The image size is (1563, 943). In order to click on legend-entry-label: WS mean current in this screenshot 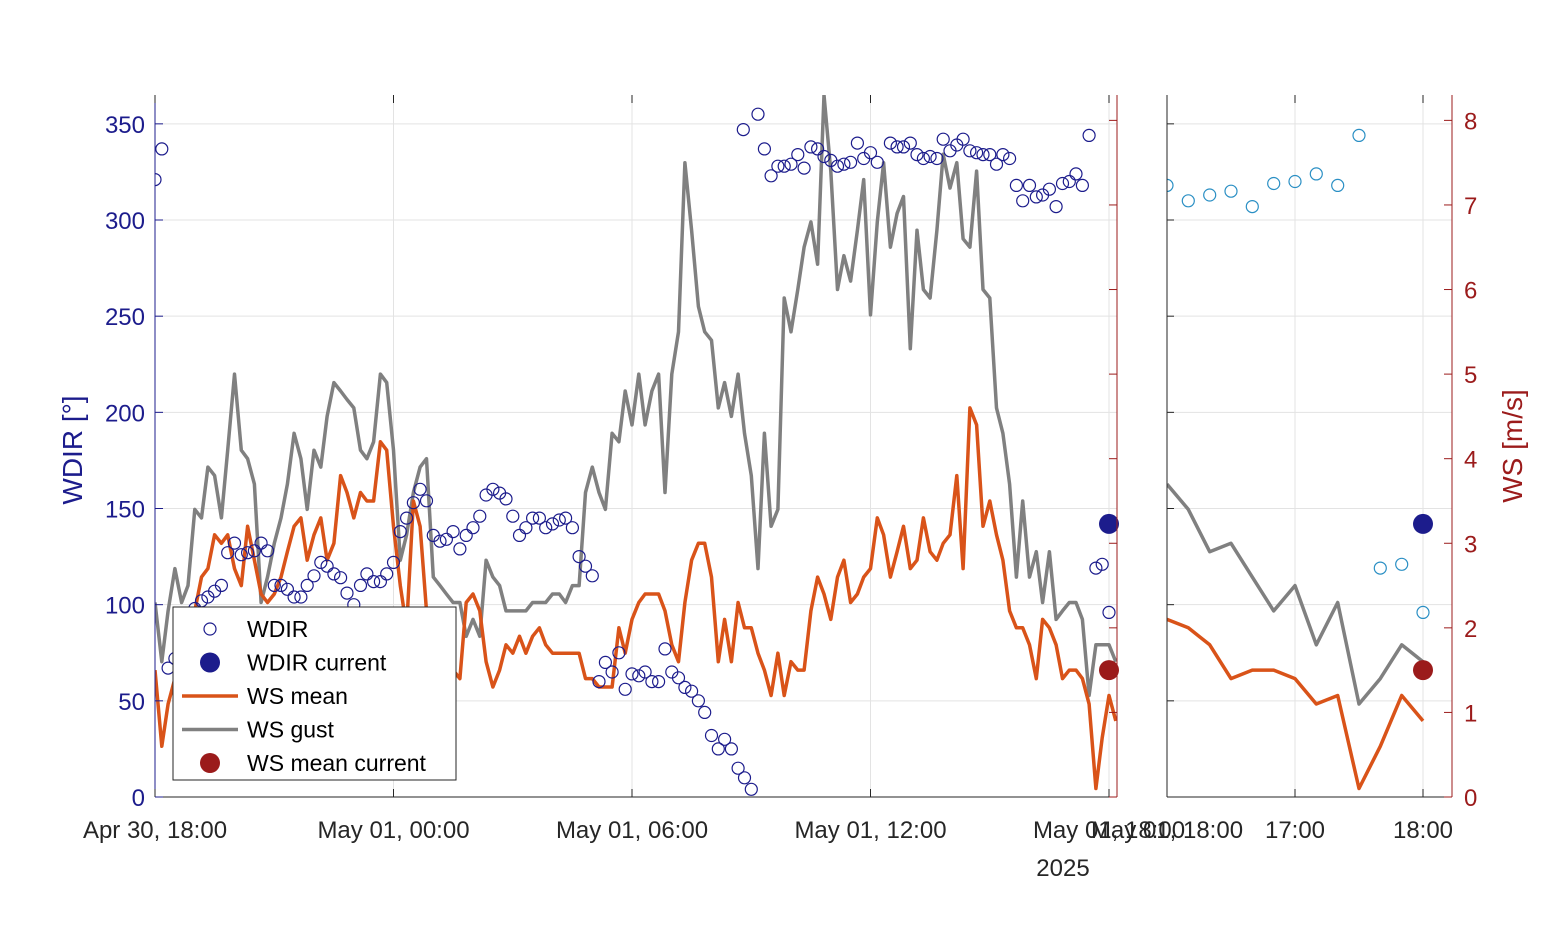, I will do `click(337, 763)`.